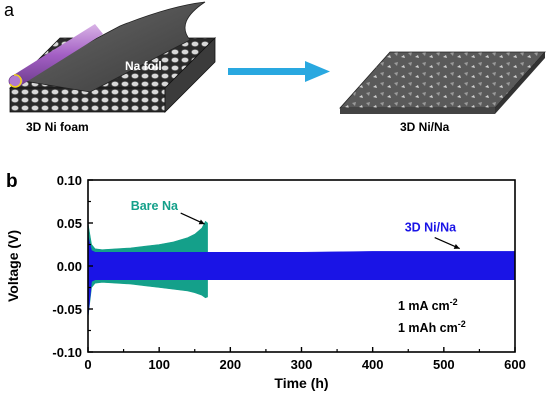  I want to click on annotation-label-0: Bare Na, so click(155, 206).